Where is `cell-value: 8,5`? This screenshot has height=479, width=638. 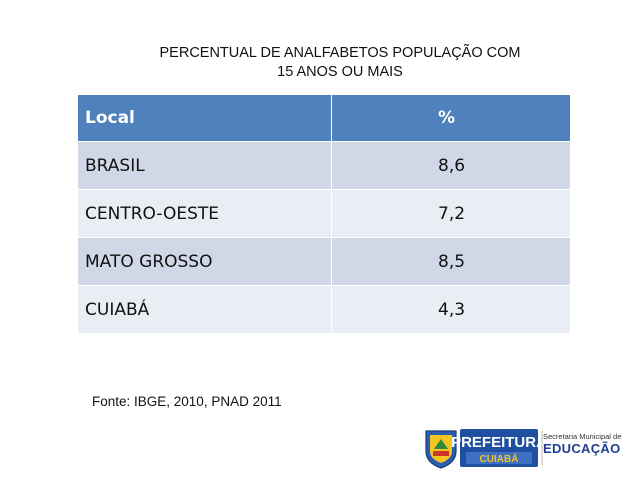 cell-value: 8,5 is located at coordinates (450, 261).